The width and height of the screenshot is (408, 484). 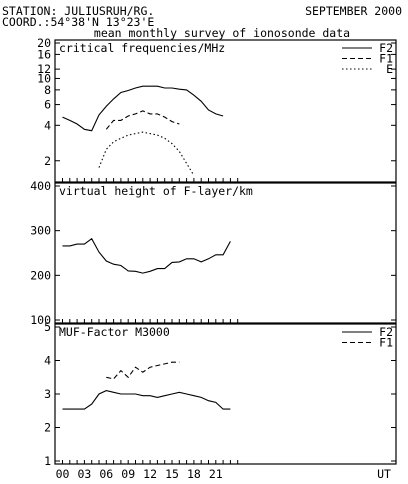 What do you see at coordinates (44, 69) in the screenshot?
I see `y-tick-label: 12` at bounding box center [44, 69].